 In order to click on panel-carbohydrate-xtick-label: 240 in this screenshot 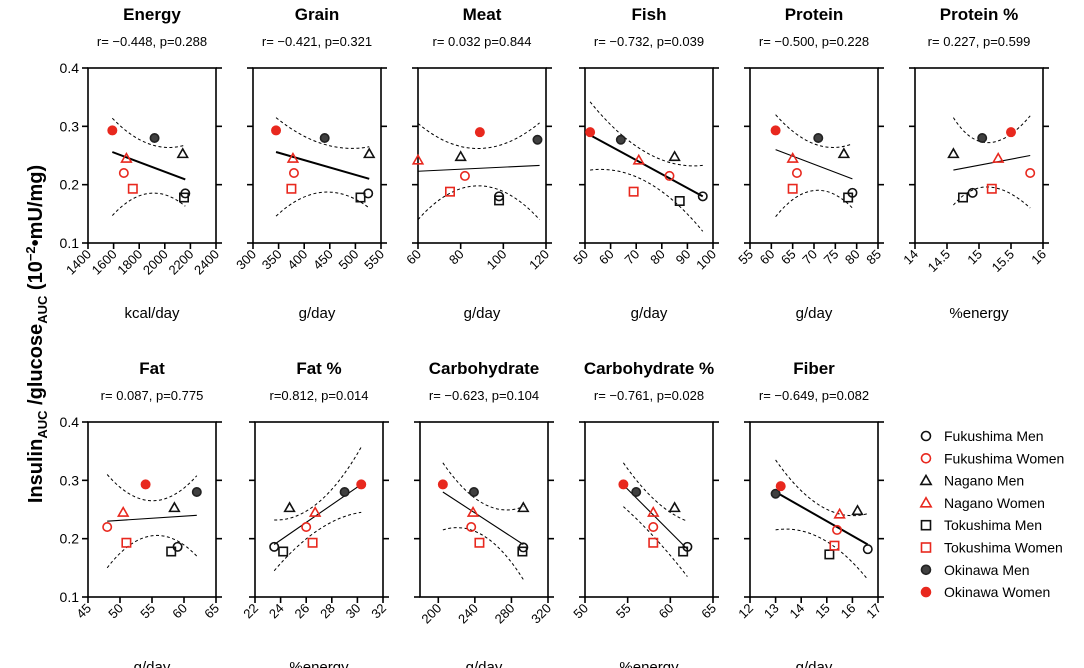, I will do `click(468, 614)`.